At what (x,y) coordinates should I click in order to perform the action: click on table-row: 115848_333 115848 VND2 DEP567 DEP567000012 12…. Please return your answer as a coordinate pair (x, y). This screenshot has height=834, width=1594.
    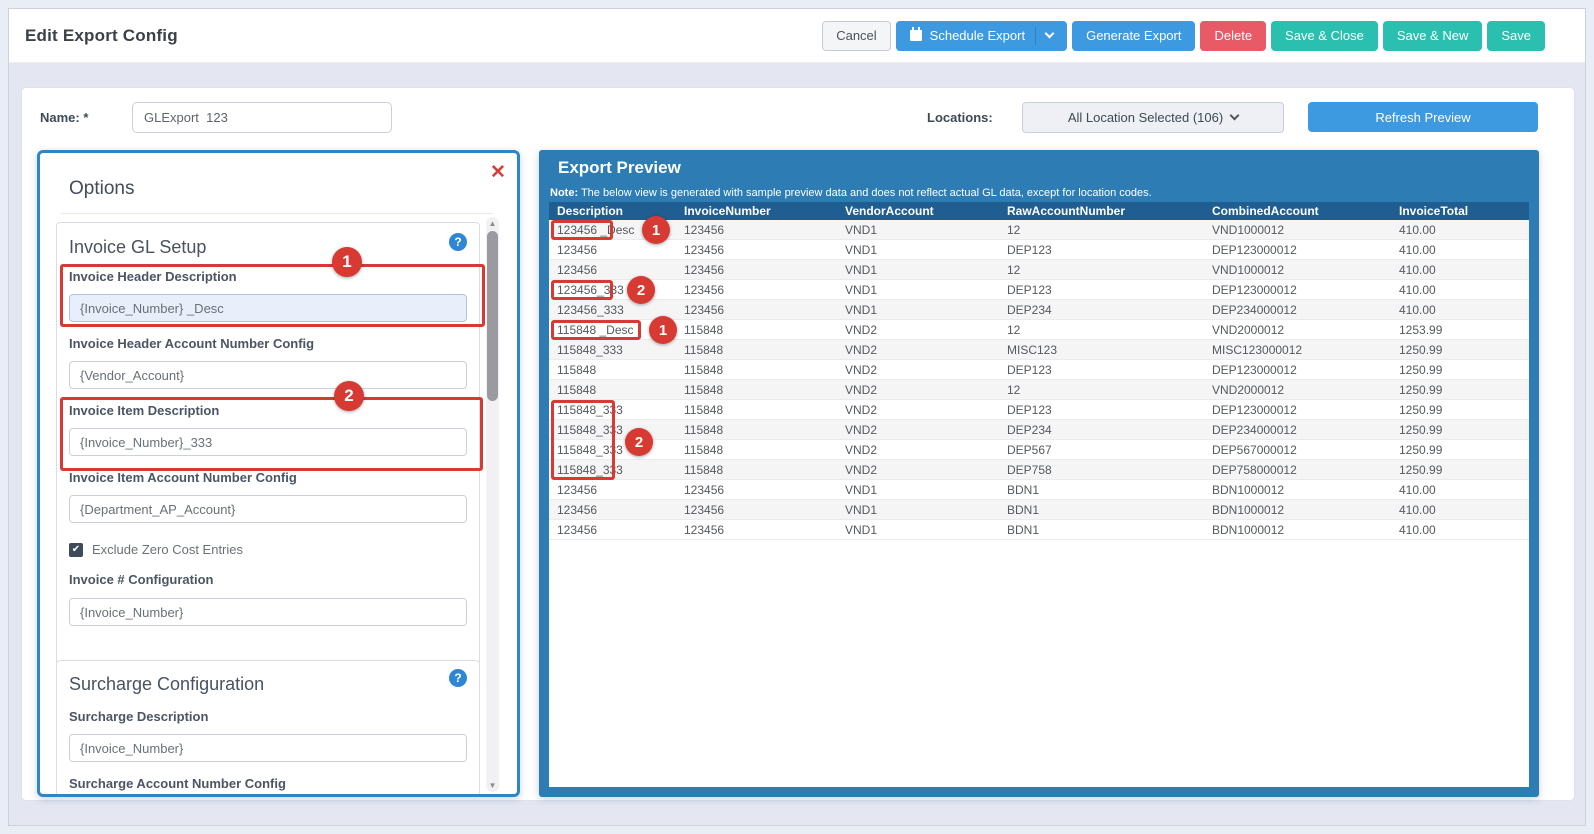
    Looking at the image, I should click on (1039, 450).